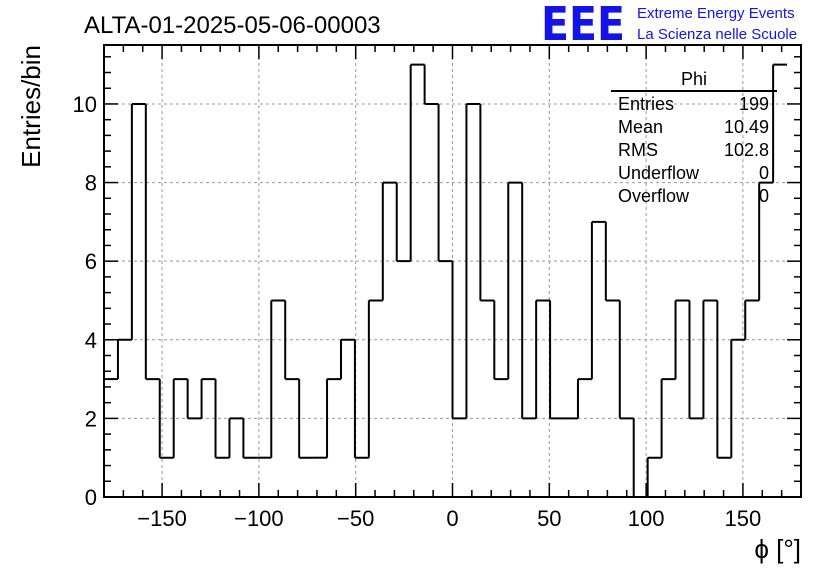 The height and width of the screenshot is (572, 836). What do you see at coordinates (91, 418) in the screenshot?
I see `y-tick-label: 2` at bounding box center [91, 418].